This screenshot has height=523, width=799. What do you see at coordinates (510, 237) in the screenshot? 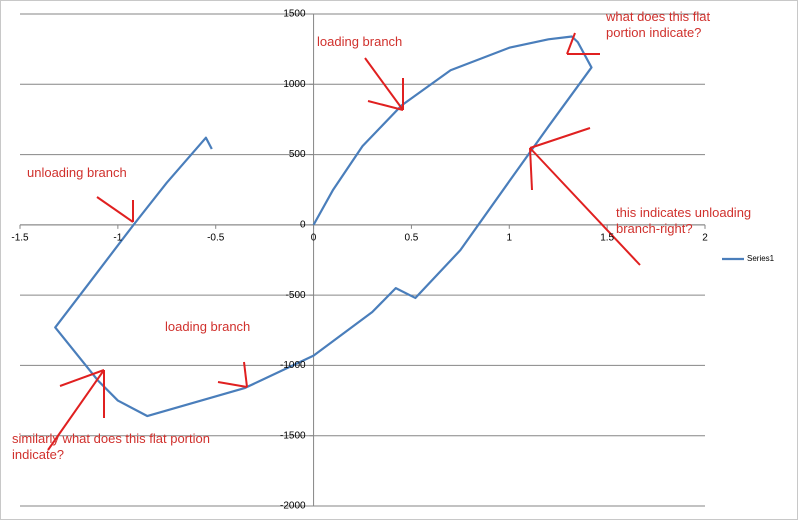
I see `x-tick-label: 1` at bounding box center [510, 237].